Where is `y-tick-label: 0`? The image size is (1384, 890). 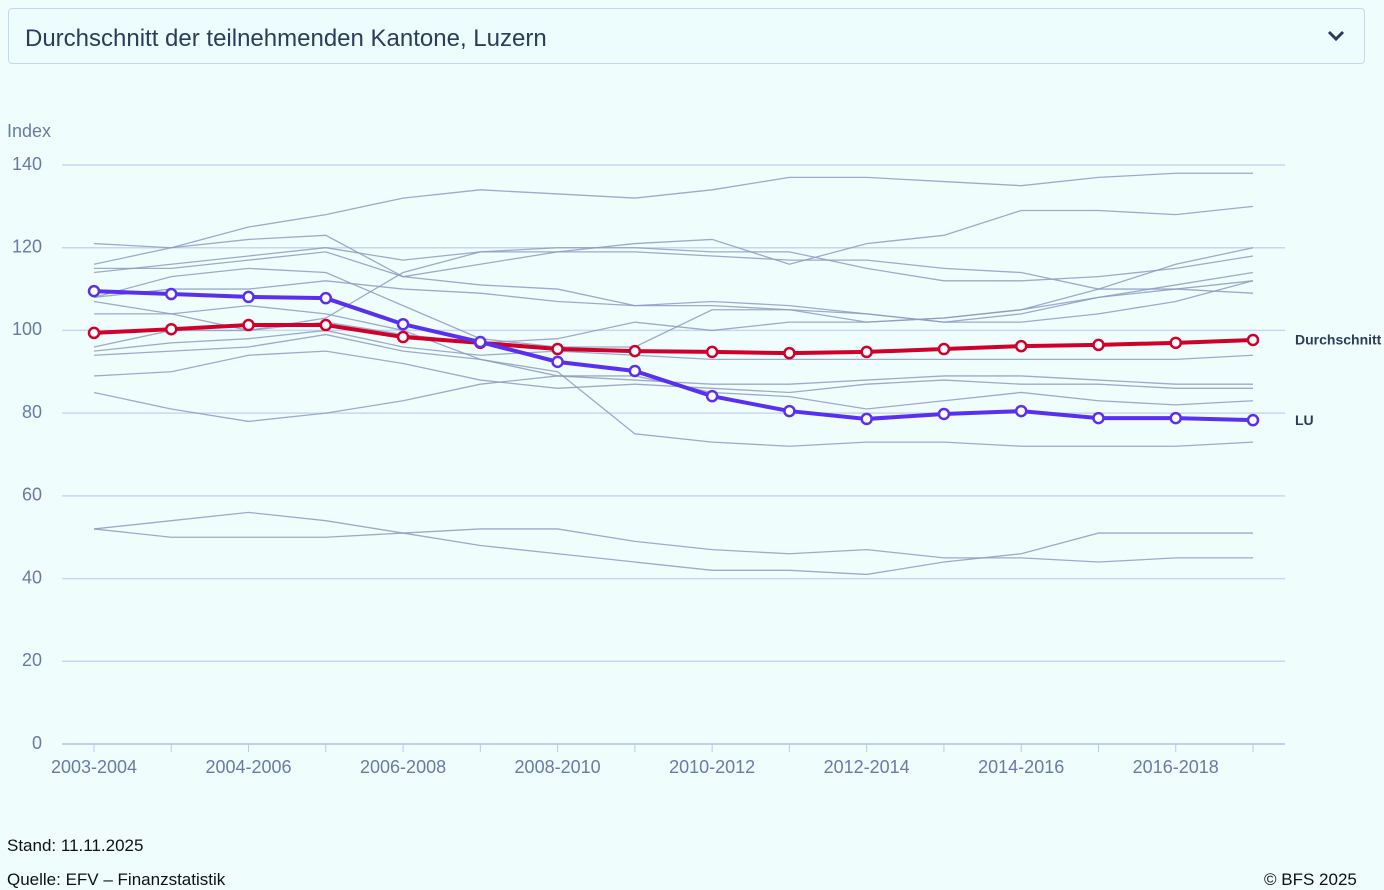
y-tick-label: 0 is located at coordinates (37, 743).